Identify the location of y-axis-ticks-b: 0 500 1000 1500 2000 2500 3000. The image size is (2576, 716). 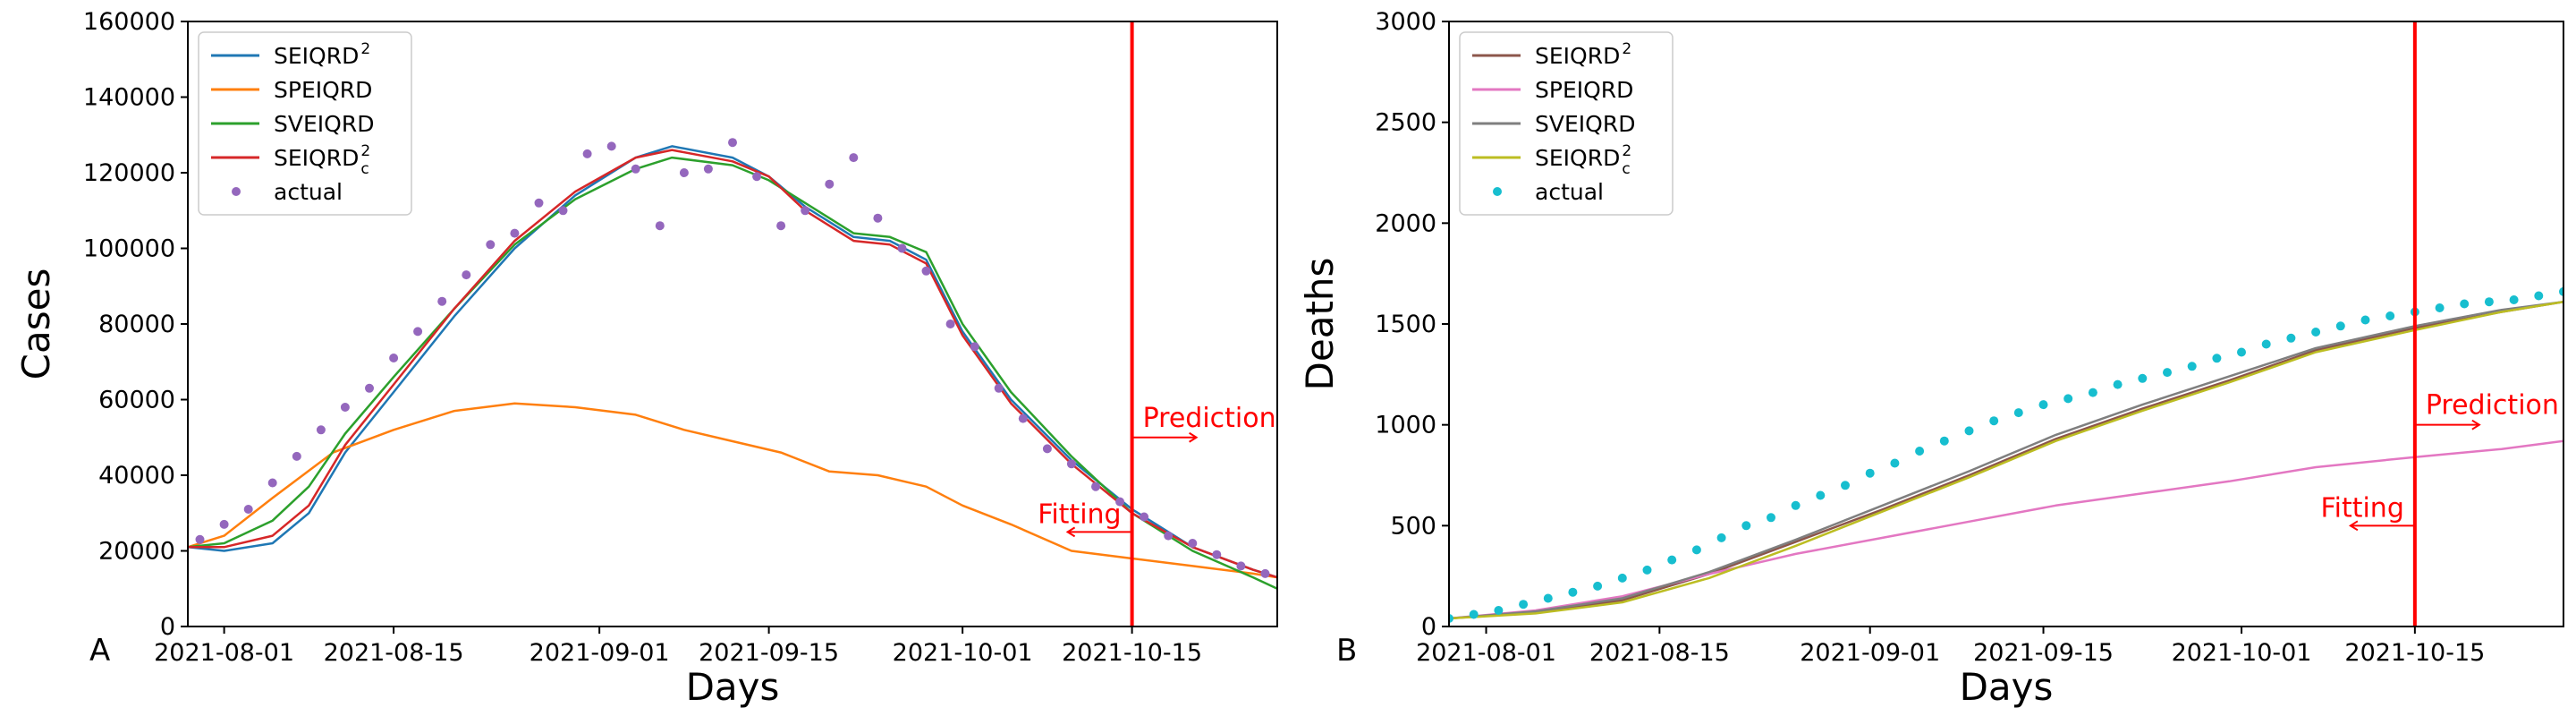
(1412, 324).